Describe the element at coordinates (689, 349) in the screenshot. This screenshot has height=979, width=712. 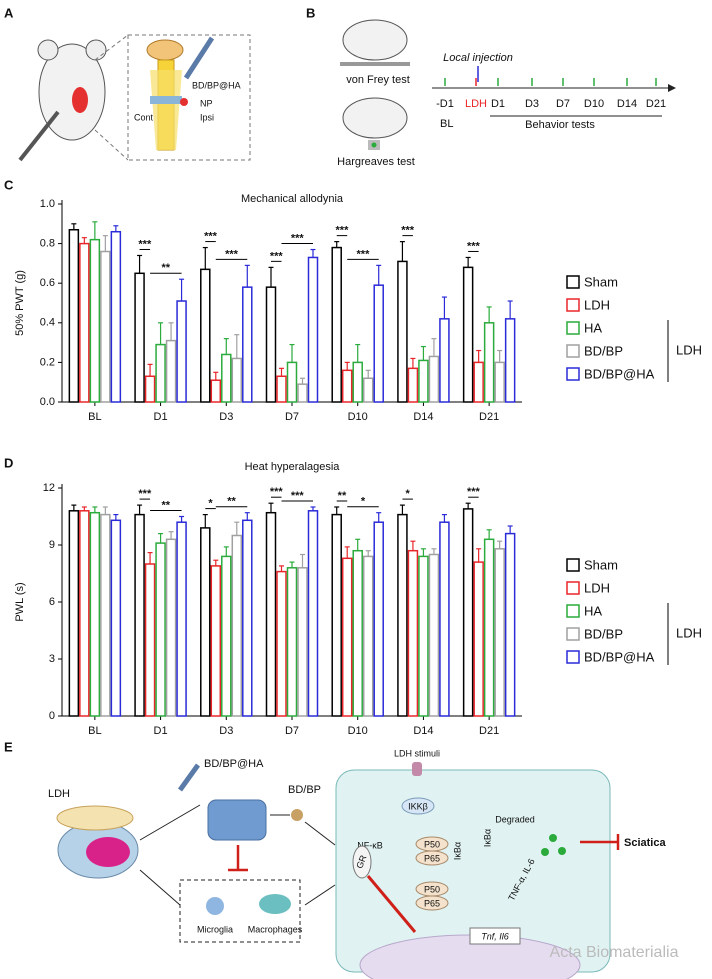
I see `legend-group-label: LDH` at that location.